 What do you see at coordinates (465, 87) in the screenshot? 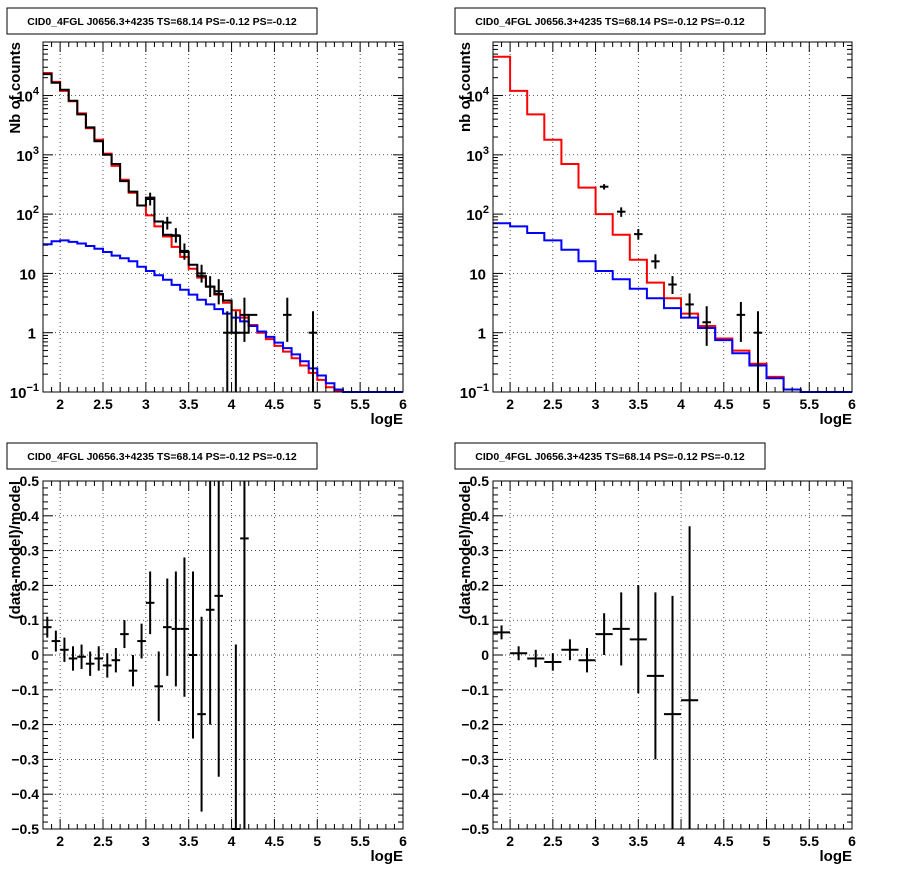
I see `y-axis-label: nb of counts` at bounding box center [465, 87].